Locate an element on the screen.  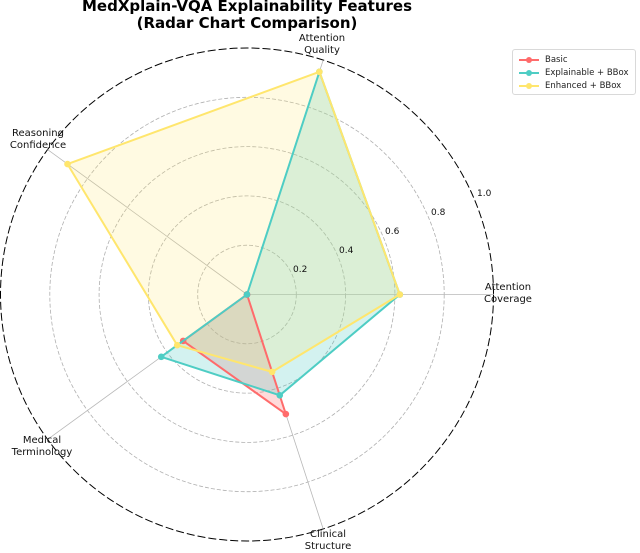
axis-label-line: Structure is located at coordinates (328, 546).